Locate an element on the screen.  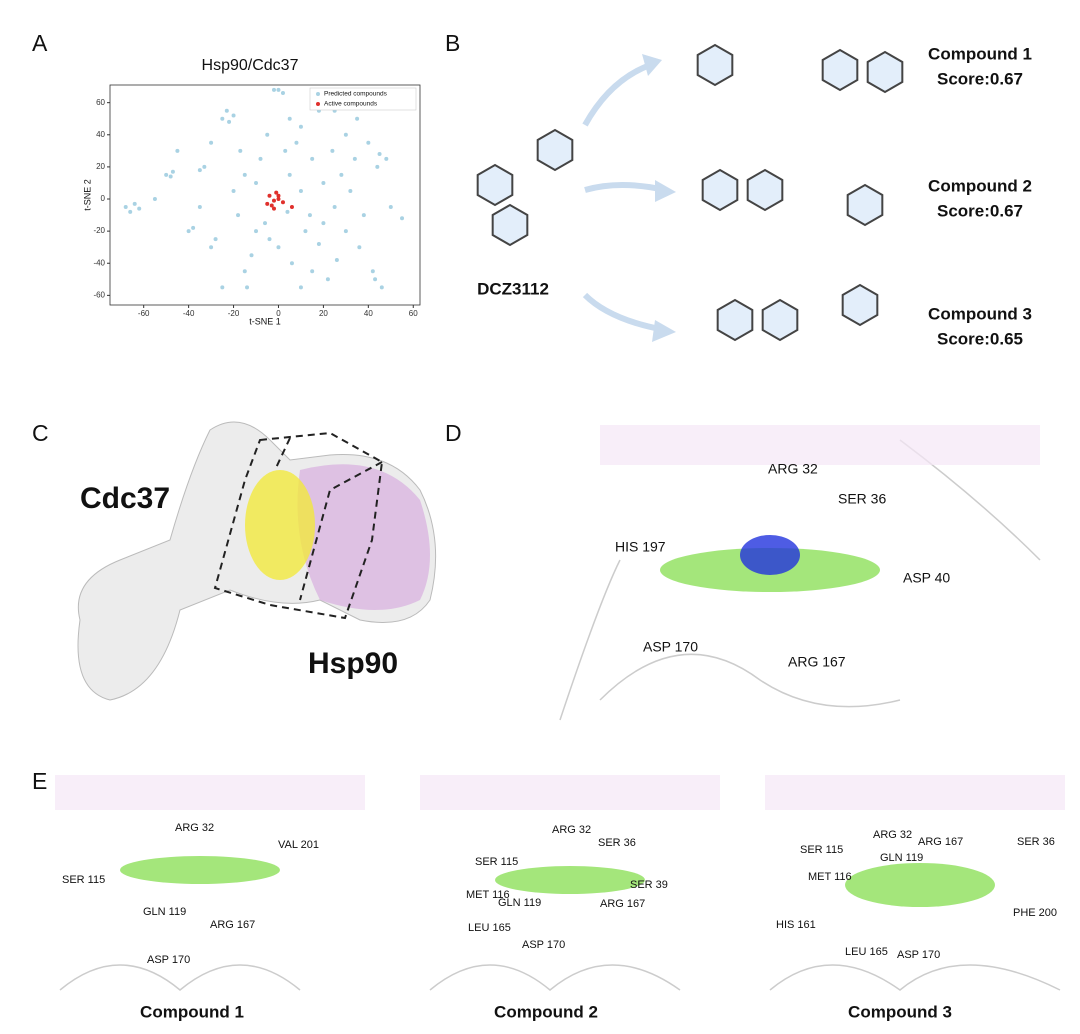
x-tick-label: -60 is located at coordinates (144, 313).